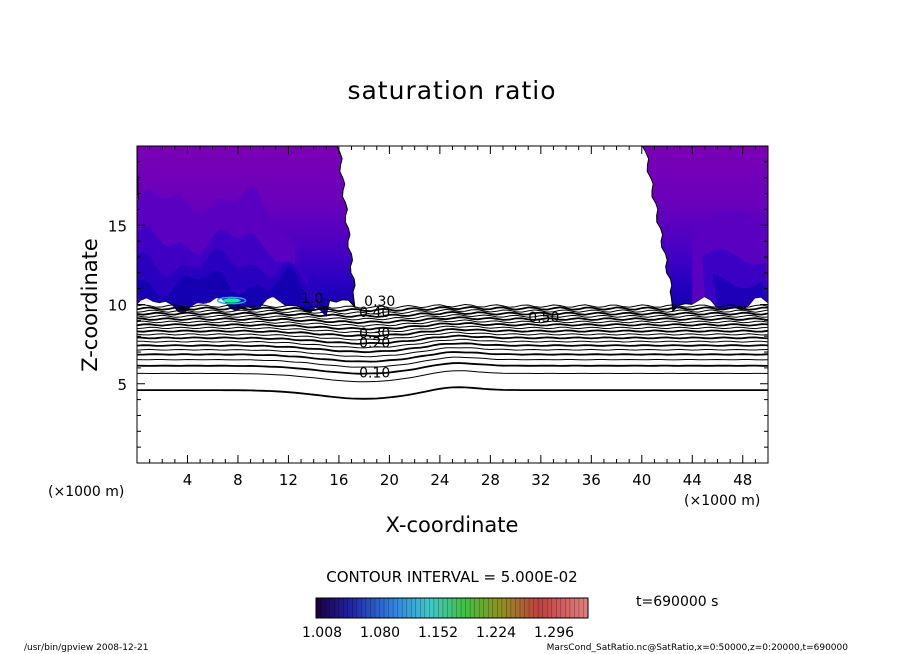  What do you see at coordinates (122, 385) in the screenshot?
I see `y-tick-label: 5` at bounding box center [122, 385].